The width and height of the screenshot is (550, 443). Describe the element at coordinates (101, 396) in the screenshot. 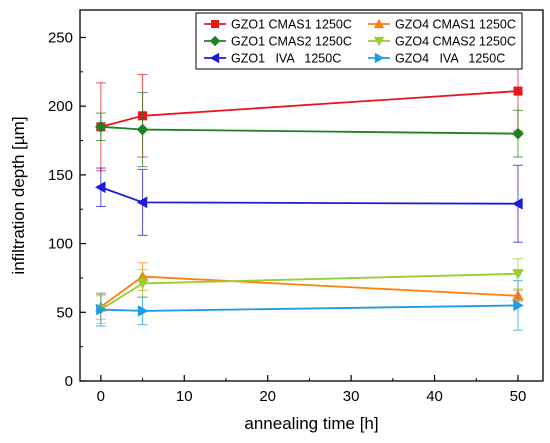

I see `x-tick-label: 0` at that location.